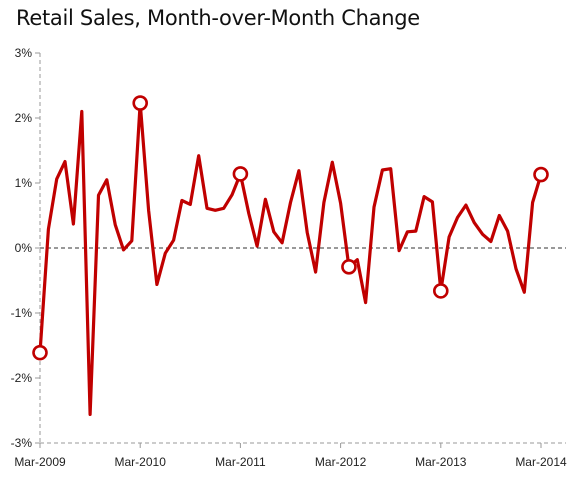 The image size is (575, 480). I want to click on x-tick-label: Mar-2010, so click(141, 462).